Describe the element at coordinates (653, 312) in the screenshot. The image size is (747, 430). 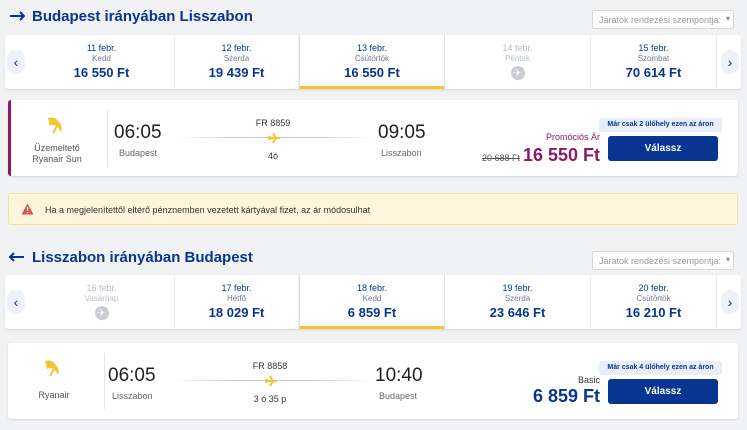
I see `date-price: 16 210 Ft` at that location.